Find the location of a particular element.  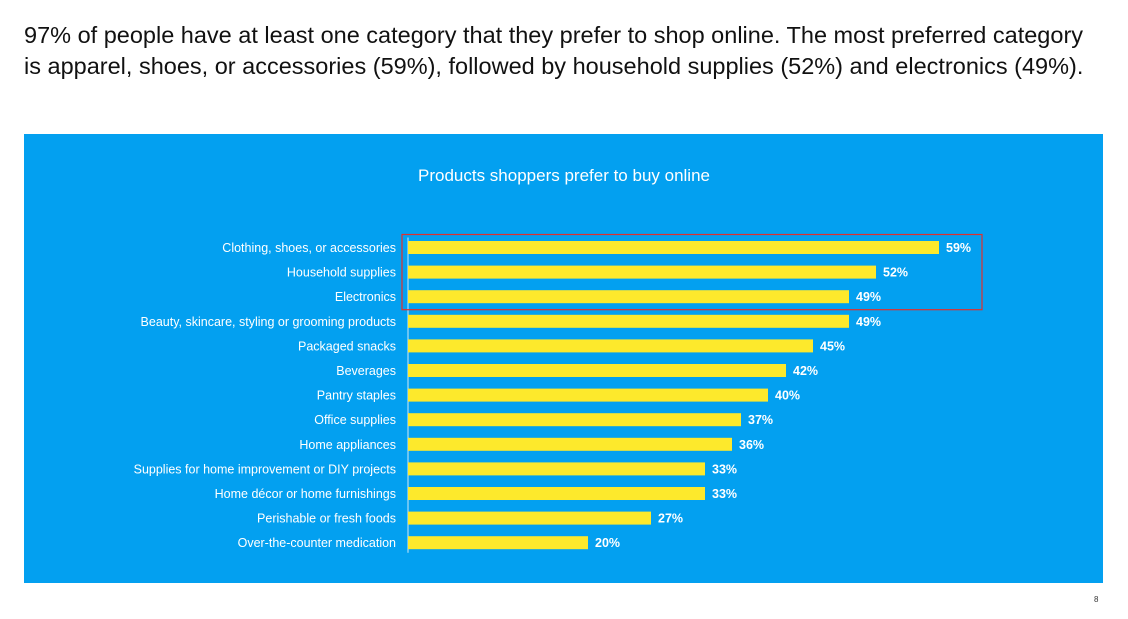

data-label: 36% is located at coordinates (751, 445).